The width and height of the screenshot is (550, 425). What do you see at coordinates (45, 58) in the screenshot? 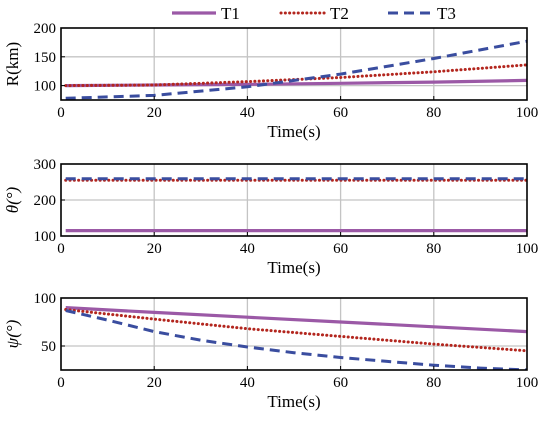
I see `y-tick-label: 150` at bounding box center [45, 58].